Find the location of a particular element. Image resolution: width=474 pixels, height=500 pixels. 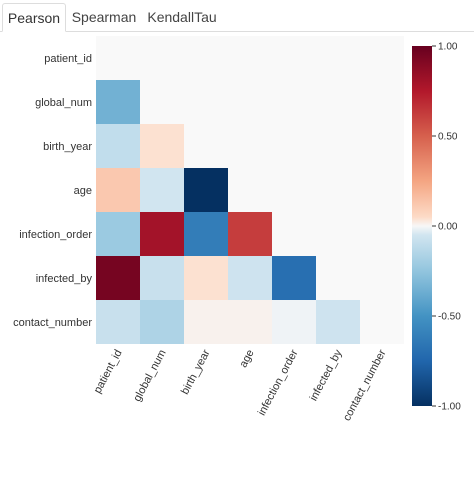

colorbar-gradient is located at coordinates (422, 226).